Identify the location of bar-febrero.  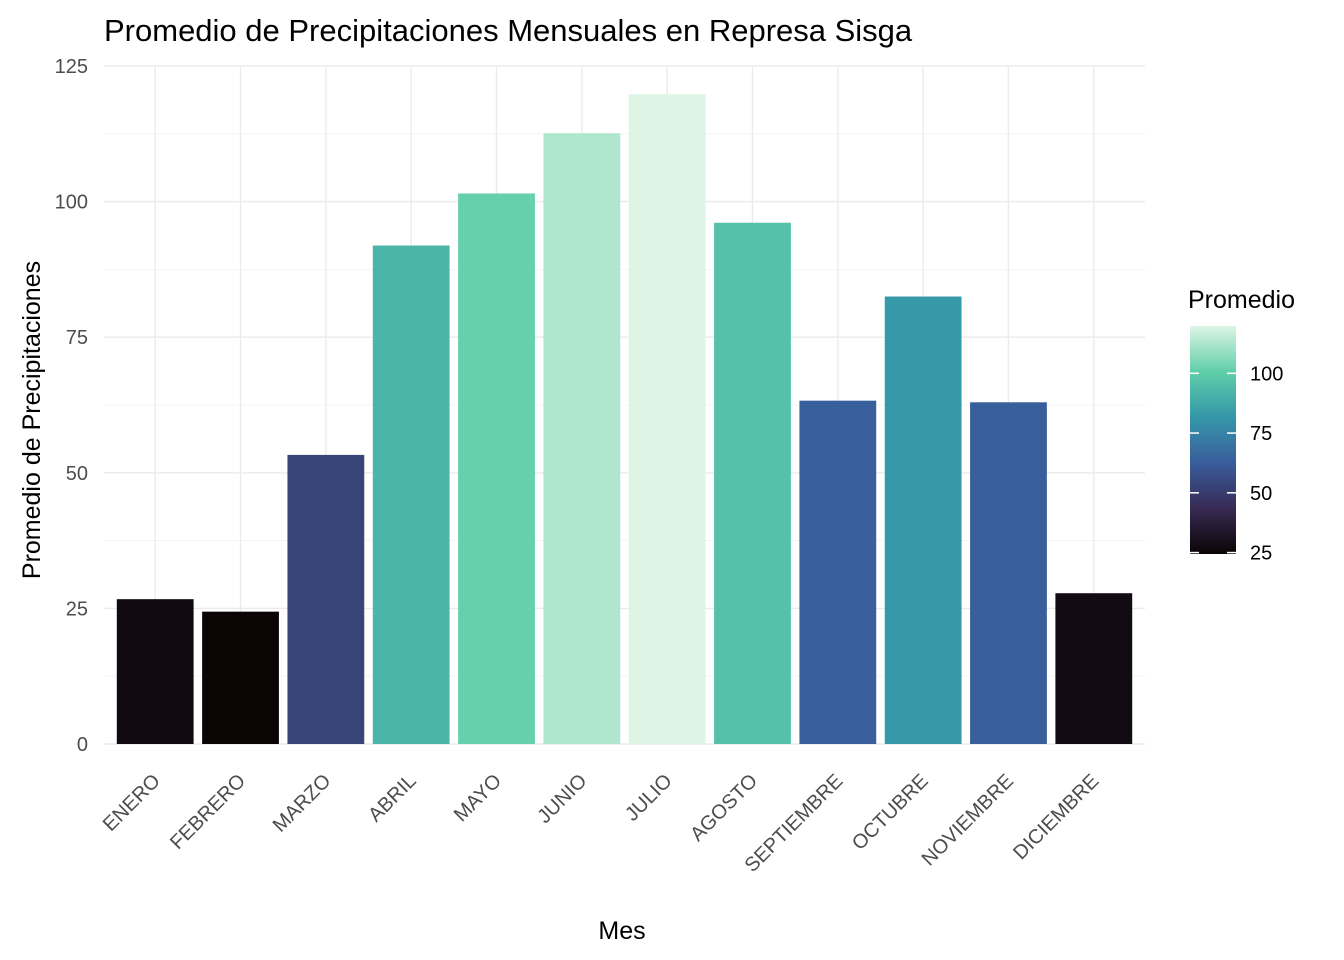
(240, 677).